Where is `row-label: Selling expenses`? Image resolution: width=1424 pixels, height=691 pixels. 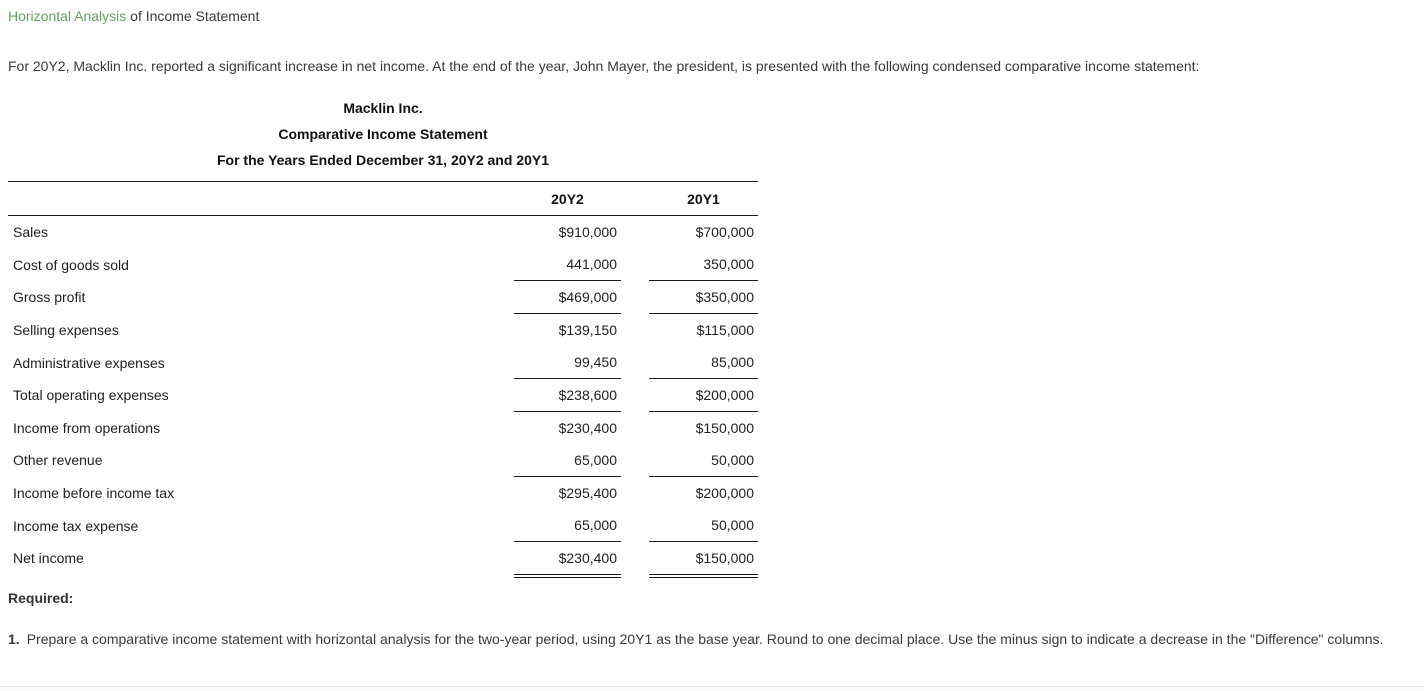 row-label: Selling expenses is located at coordinates (66, 330).